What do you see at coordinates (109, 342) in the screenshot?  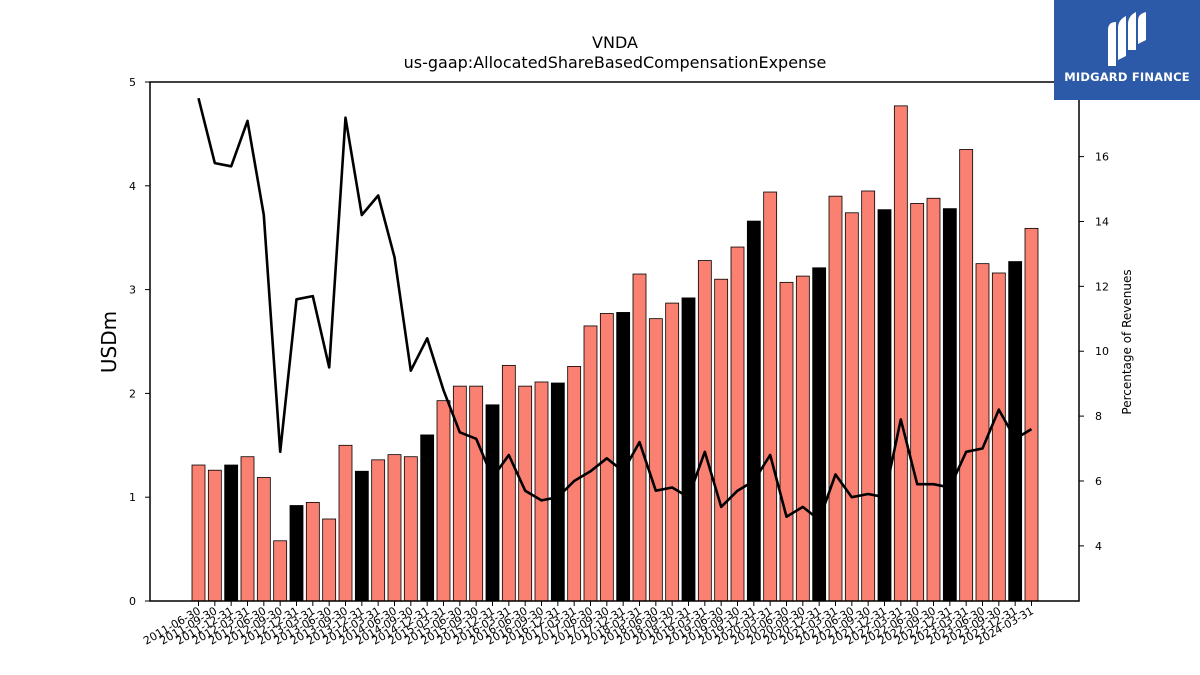 I see `y-axis-label: USDm` at bounding box center [109, 342].